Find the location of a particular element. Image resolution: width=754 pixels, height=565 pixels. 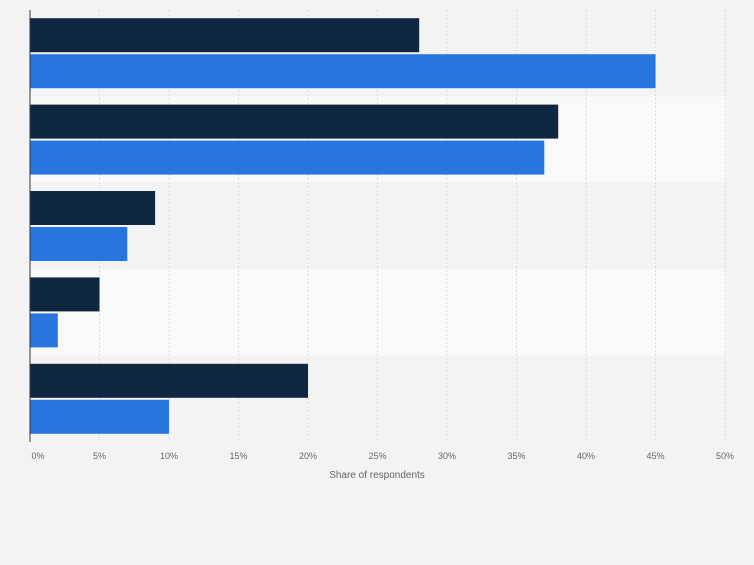

x-tick-label: 20% is located at coordinates (308, 456).